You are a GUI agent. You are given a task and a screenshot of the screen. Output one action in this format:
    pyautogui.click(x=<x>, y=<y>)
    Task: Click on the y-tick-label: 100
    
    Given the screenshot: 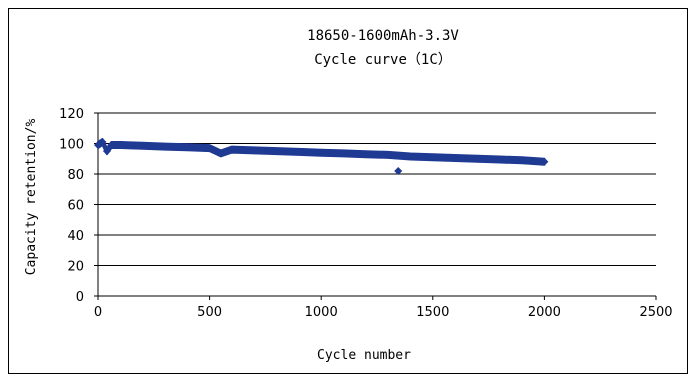 What is the action you would take?
    pyautogui.click(x=71, y=145)
    